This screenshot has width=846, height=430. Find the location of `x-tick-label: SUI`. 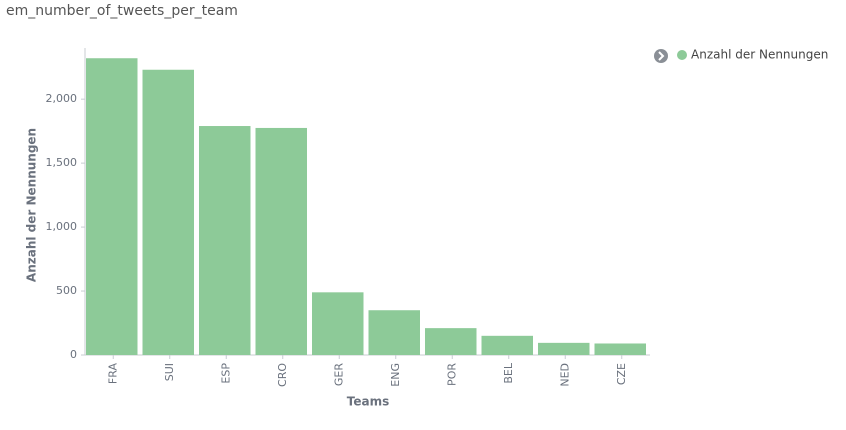

x-tick-label: SUI is located at coordinates (169, 372).